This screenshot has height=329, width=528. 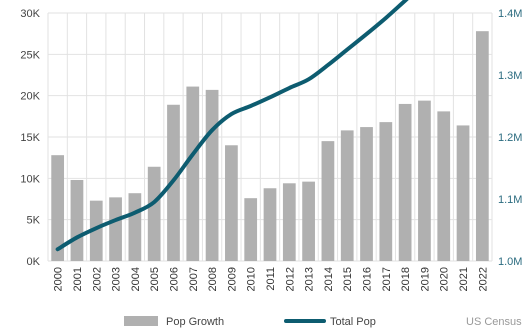 I want to click on x-tick-label: 2009, so click(x=232, y=279).